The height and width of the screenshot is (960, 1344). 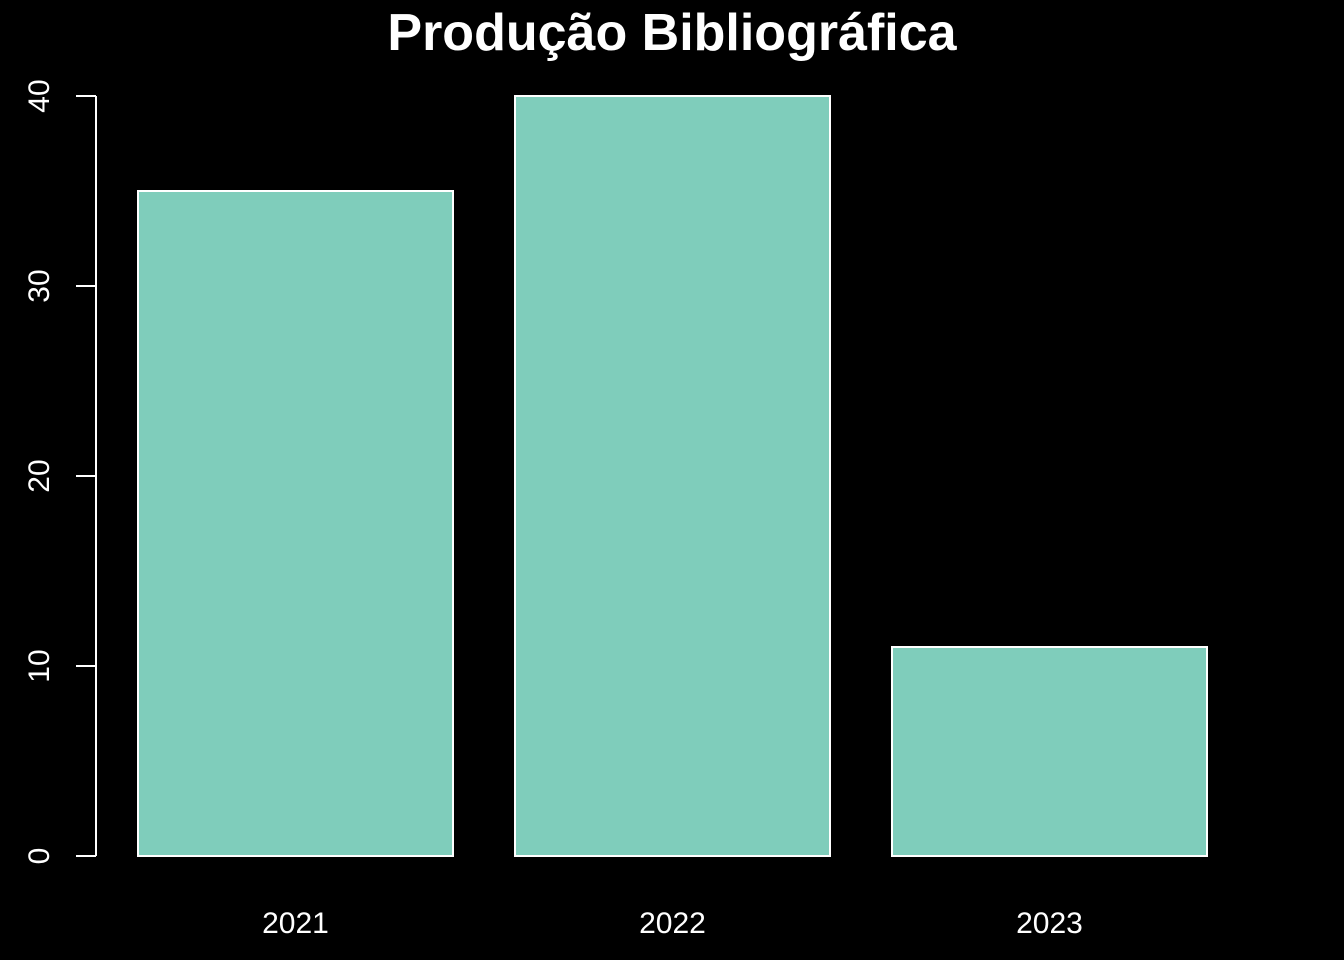 I want to click on x-tick-label: 2021, so click(x=295, y=923).